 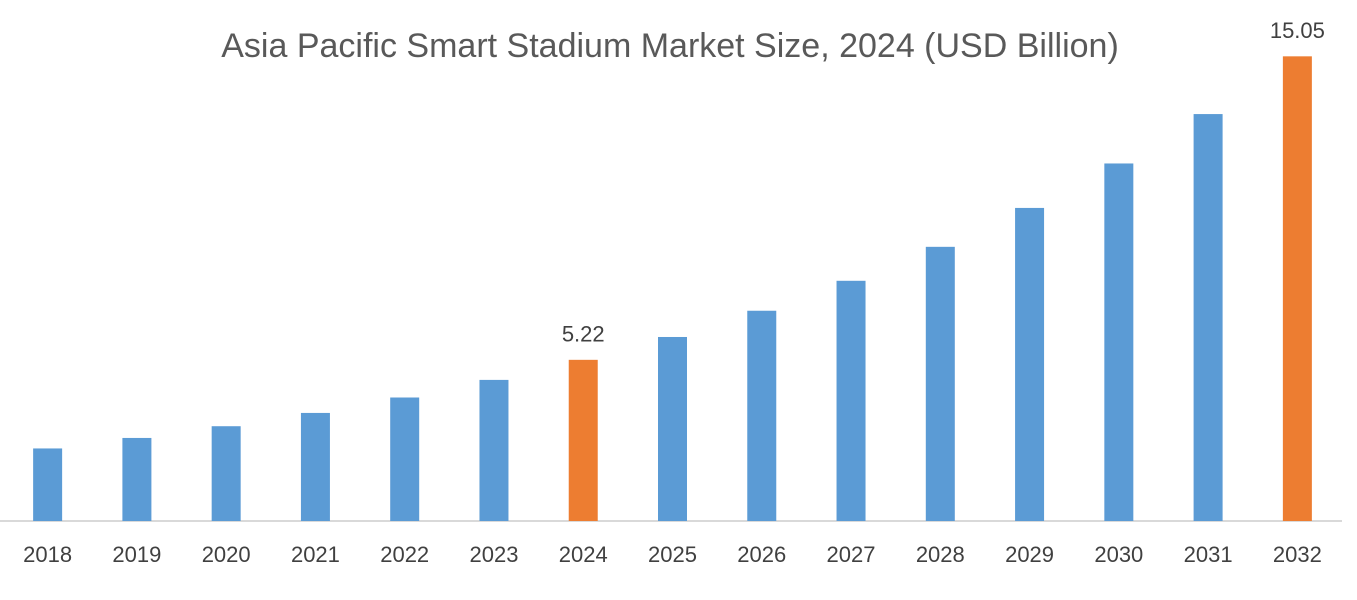 I want to click on x-tick-label: 2024, so click(x=583, y=554).